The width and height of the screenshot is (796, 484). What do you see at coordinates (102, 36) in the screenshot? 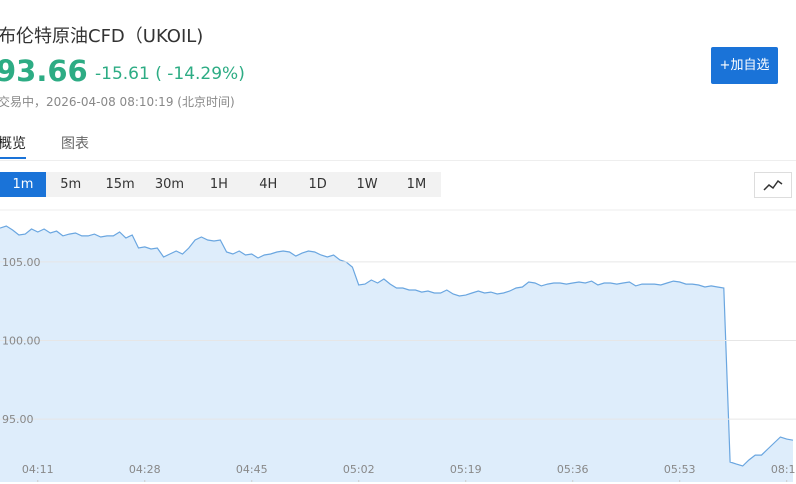
I see `title: 布伦特原油CFD（UKOIL)` at bounding box center [102, 36].